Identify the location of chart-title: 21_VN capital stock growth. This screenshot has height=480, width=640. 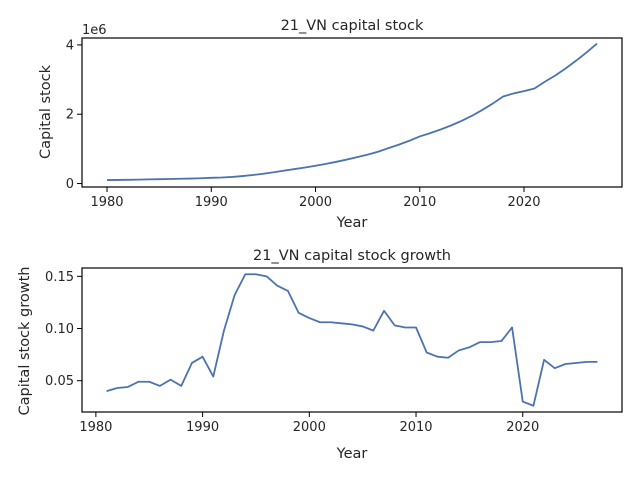
(352, 256).